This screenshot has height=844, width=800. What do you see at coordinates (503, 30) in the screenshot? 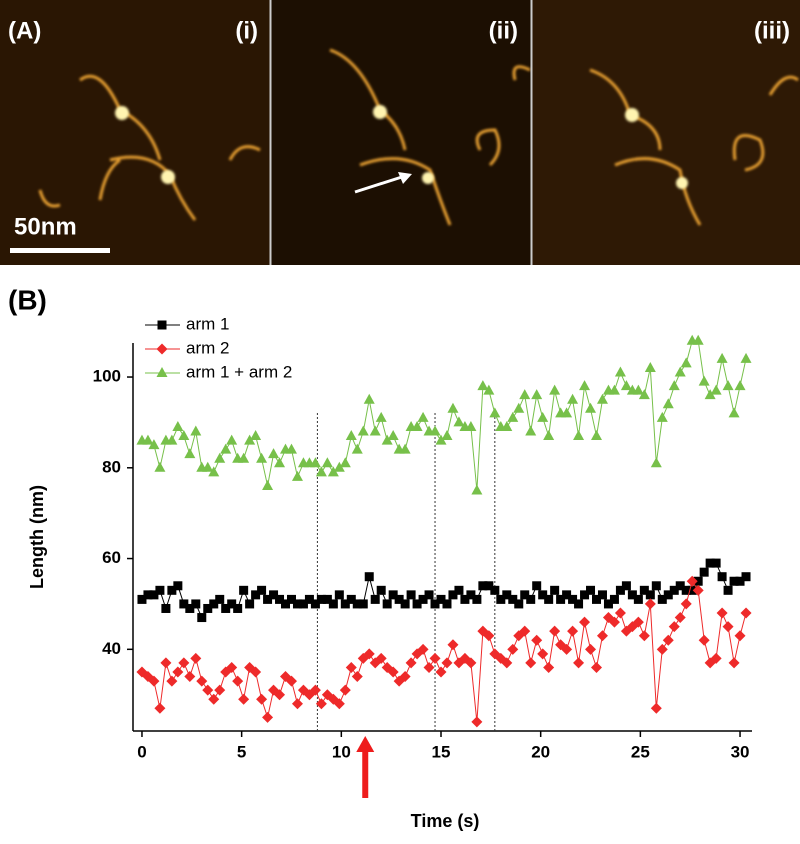
I see `image-label: (ii)` at bounding box center [503, 30].